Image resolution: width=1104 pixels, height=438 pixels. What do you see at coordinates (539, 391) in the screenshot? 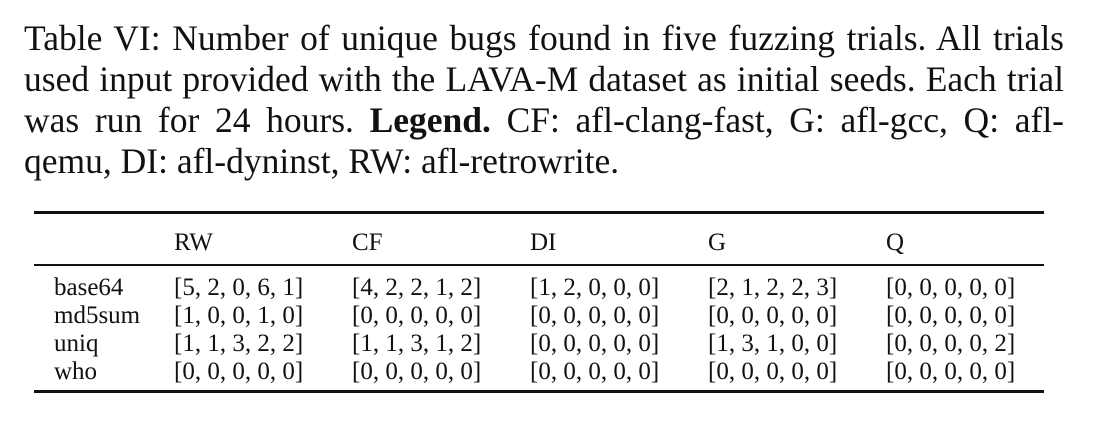
I see `table-bottom-rule` at bounding box center [539, 391].